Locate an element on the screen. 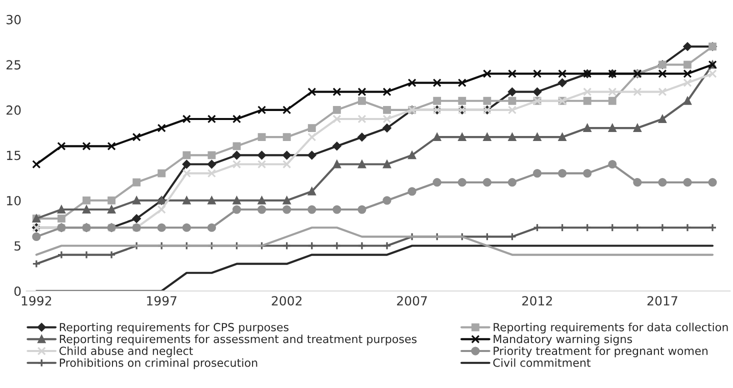 The image size is (733, 388). legend-label: Reporting requirements for data collection is located at coordinates (611, 328).